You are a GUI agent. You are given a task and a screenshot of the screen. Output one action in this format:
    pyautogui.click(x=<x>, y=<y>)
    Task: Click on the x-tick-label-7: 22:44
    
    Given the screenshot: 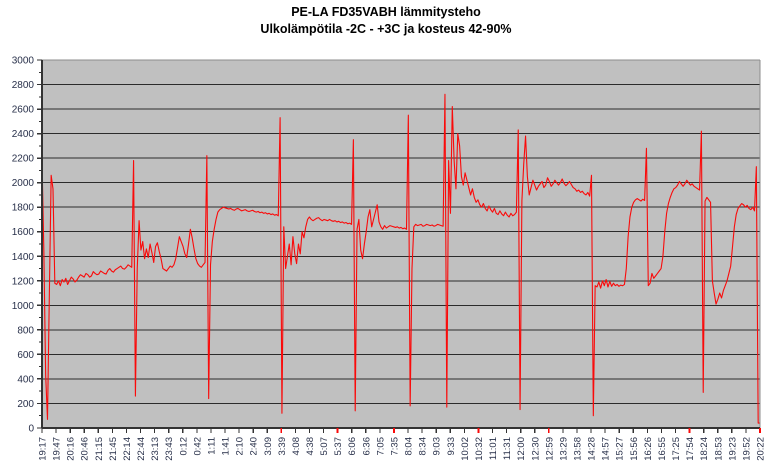 What is the action you would take?
    pyautogui.click(x=141, y=449)
    